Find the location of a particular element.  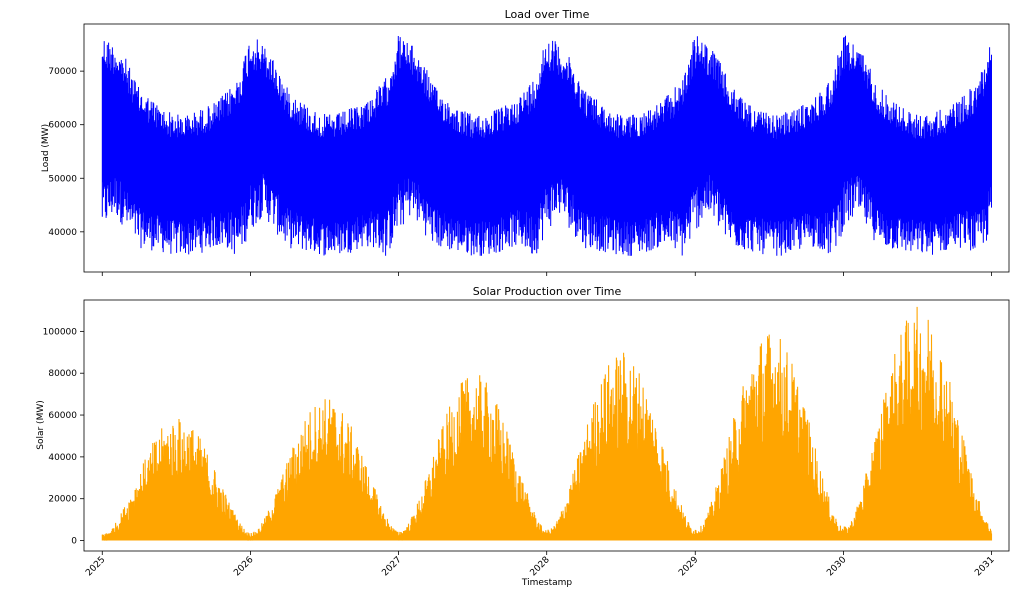

load-y-tick-label: 60000 is located at coordinates (62, 126).